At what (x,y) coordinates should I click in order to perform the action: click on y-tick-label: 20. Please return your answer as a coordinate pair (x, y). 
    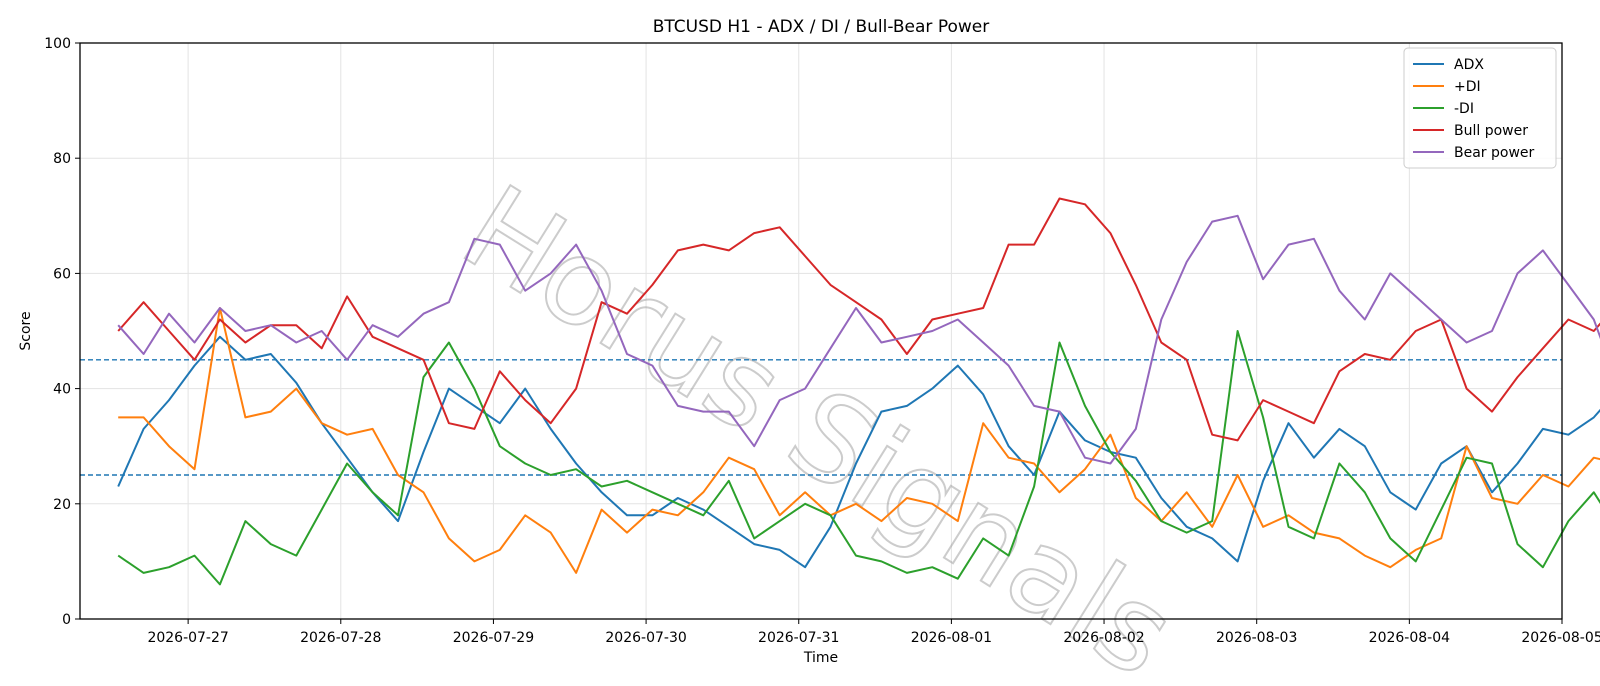
    Looking at the image, I should click on (62, 505).